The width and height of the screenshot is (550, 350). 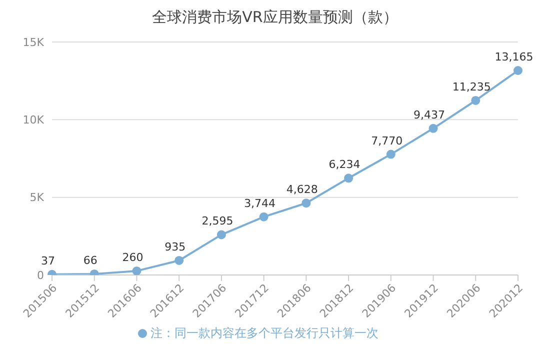 I want to click on data-label: 7,770, so click(x=387, y=141).